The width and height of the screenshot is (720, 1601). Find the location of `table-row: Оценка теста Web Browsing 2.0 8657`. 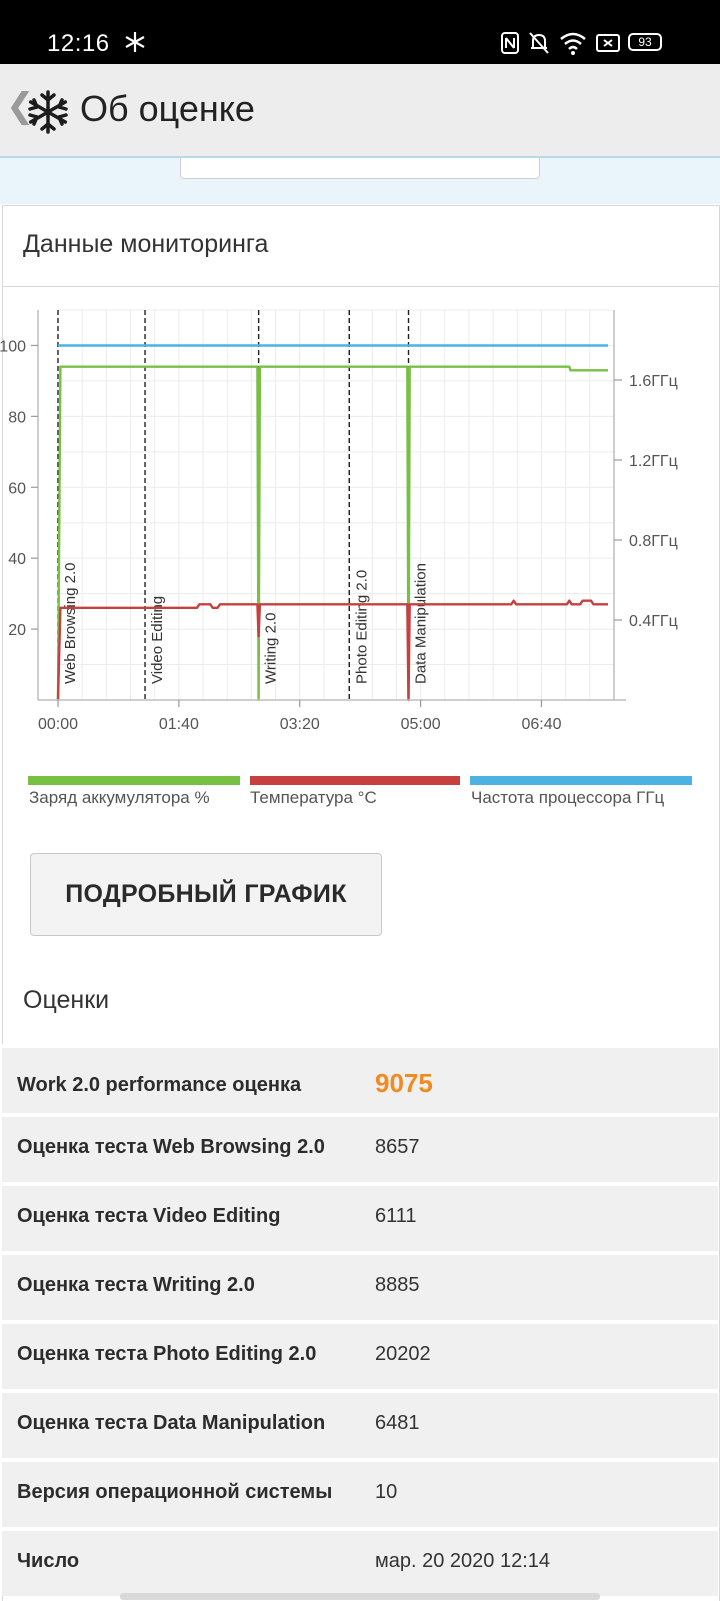

table-row: Оценка теста Web Browsing 2.0 8657 is located at coordinates (360, 1147).